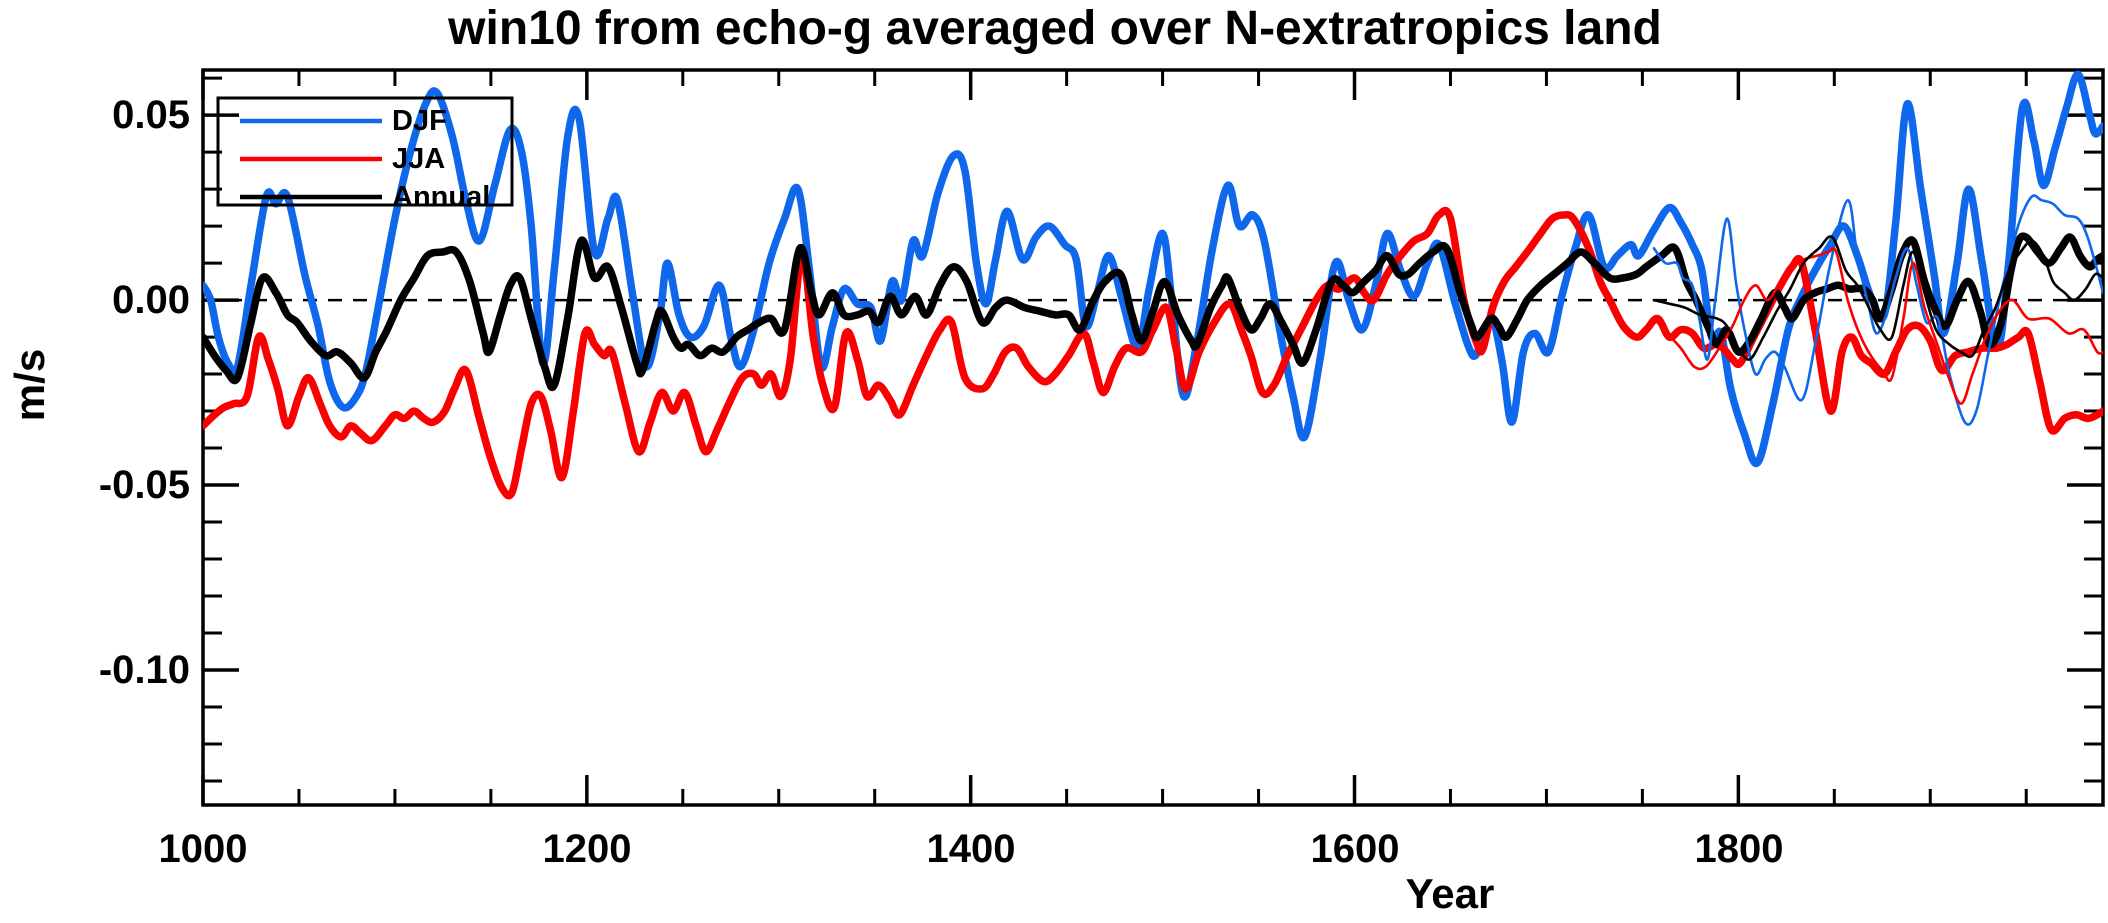 This screenshot has width=2108, height=923. I want to click on series-jja-thin, so click(1877, 326).